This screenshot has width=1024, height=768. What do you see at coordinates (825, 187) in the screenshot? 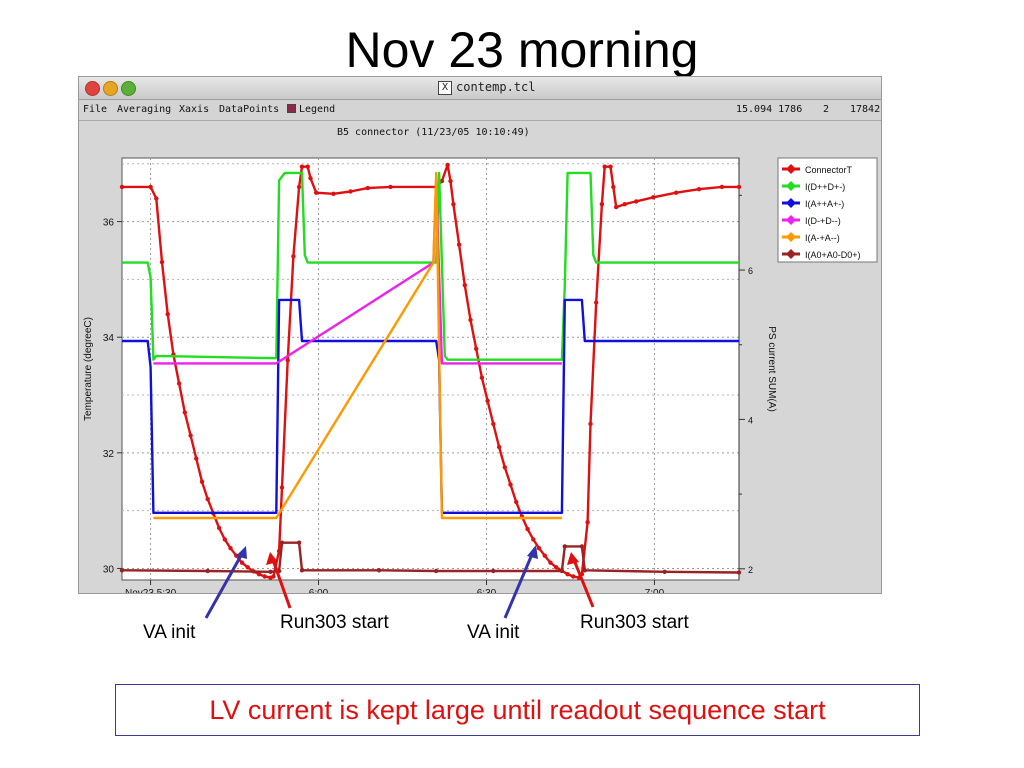
I see `legend-entry-label: I(D++D+-)` at bounding box center [825, 187].